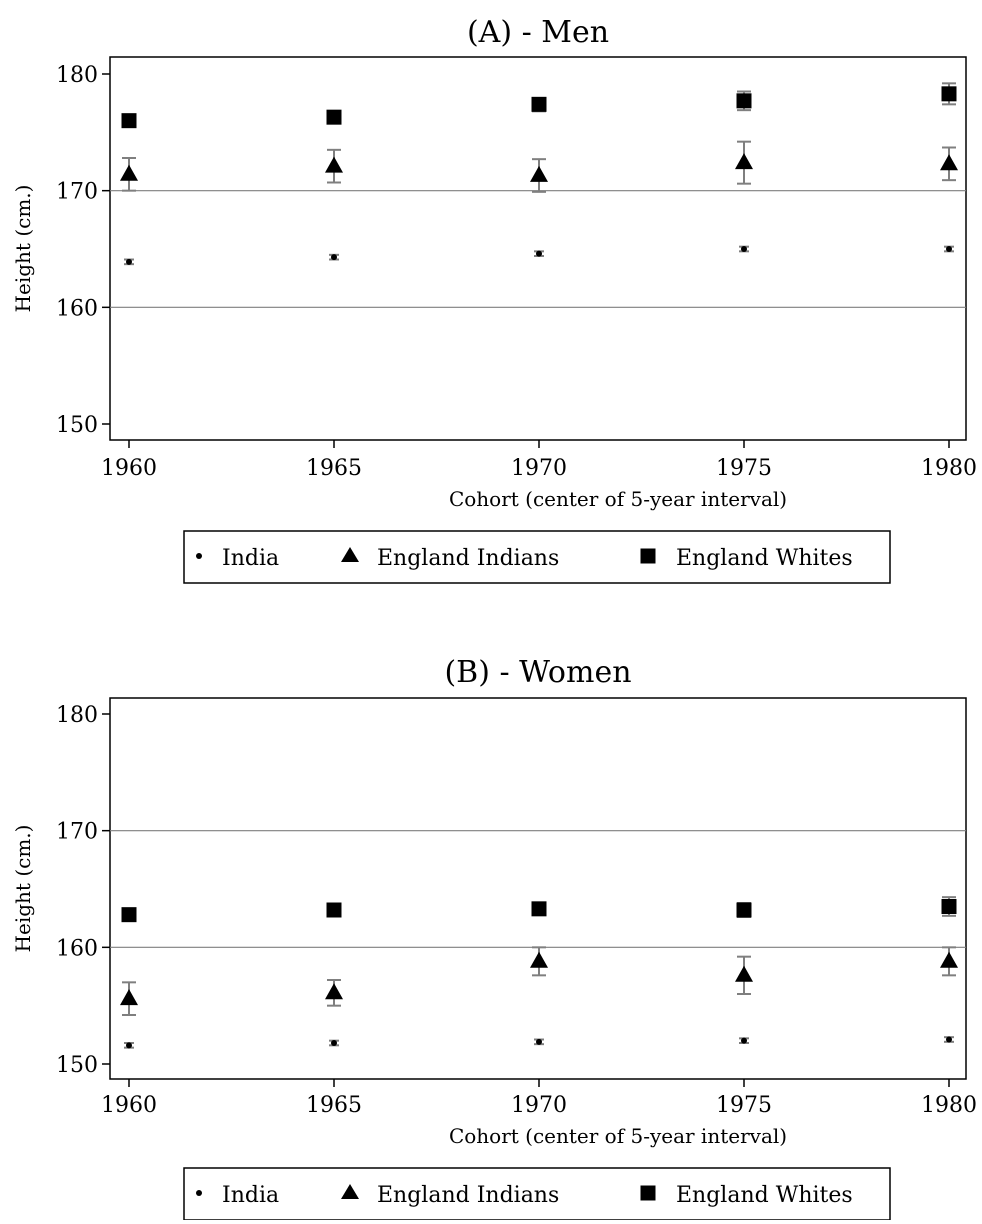  What do you see at coordinates (537, 672) in the screenshot?
I see `chart-title: (B) - Women` at bounding box center [537, 672].